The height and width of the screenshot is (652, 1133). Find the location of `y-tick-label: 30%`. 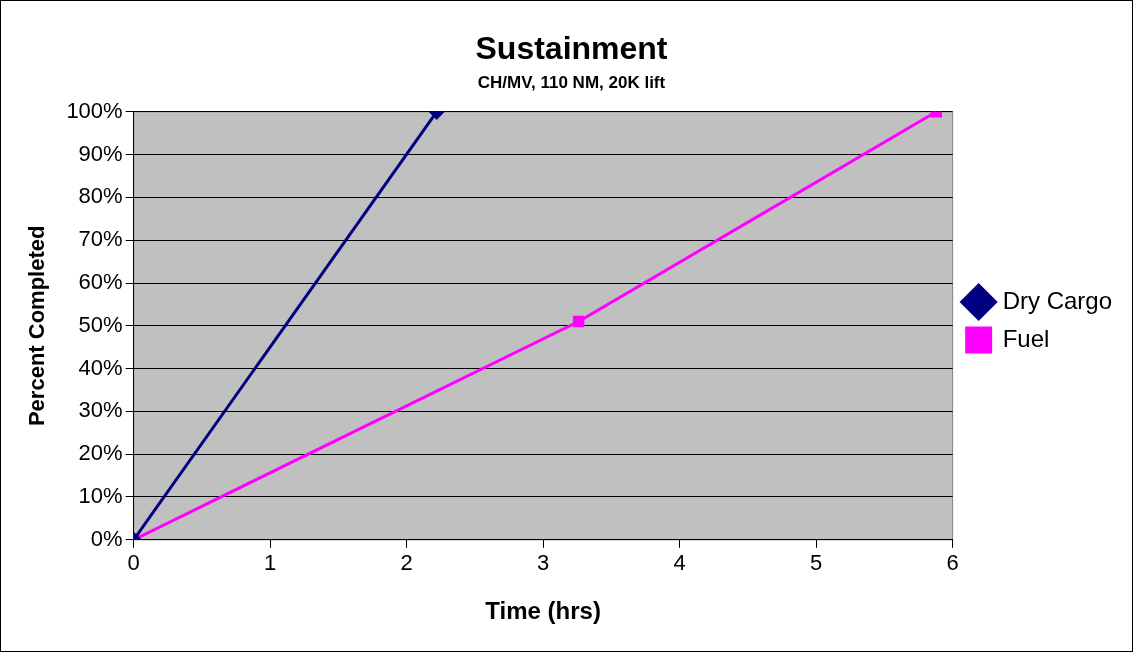

y-tick-label: 30% is located at coordinates (100, 410).